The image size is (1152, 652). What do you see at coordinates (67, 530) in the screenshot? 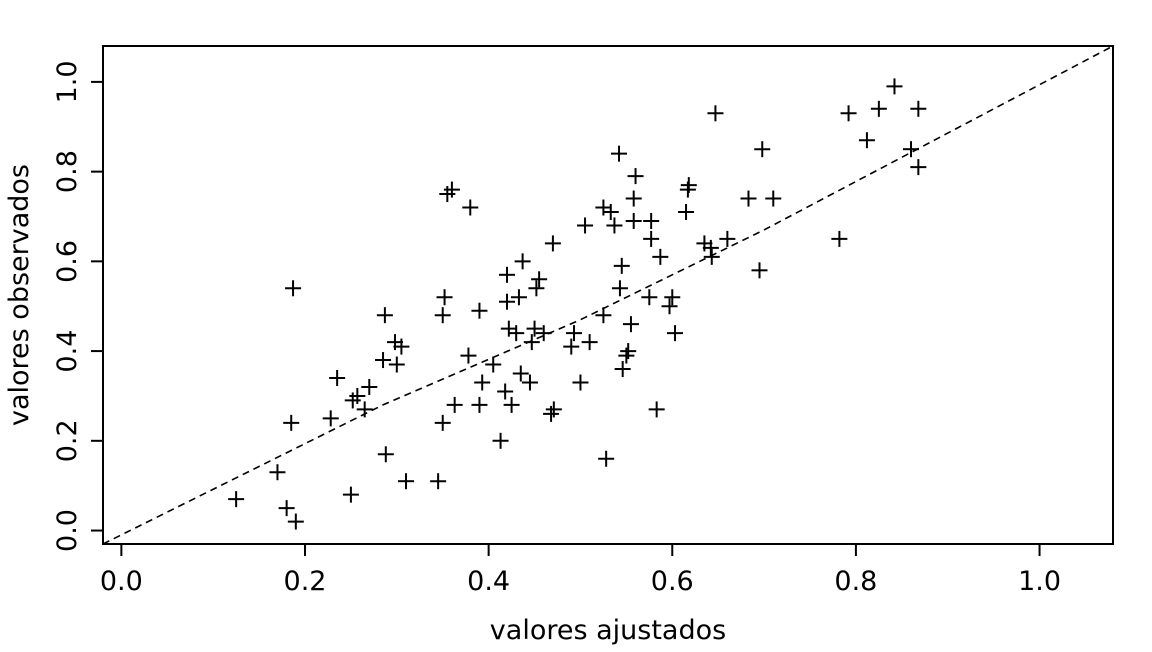
I see `y-tick-label: 0.0` at bounding box center [67, 530].